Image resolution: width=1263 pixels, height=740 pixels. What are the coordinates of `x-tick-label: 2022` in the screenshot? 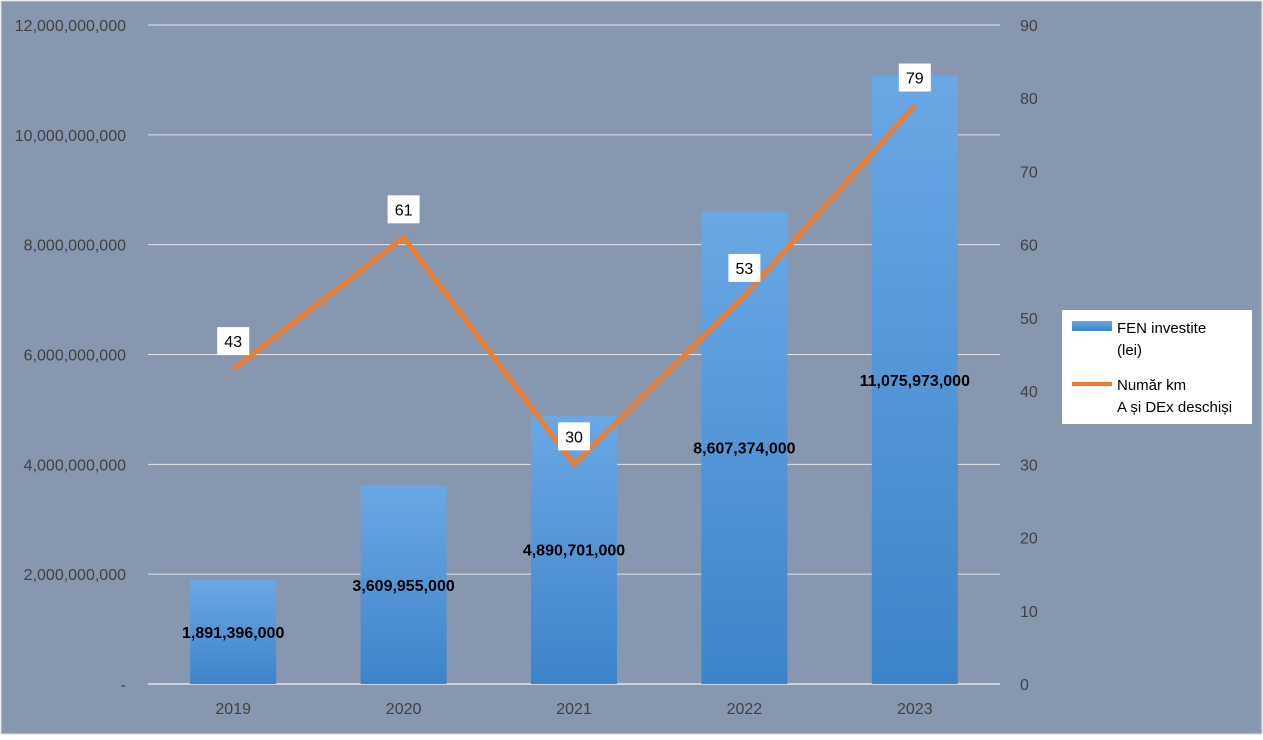 It's located at (745, 709).